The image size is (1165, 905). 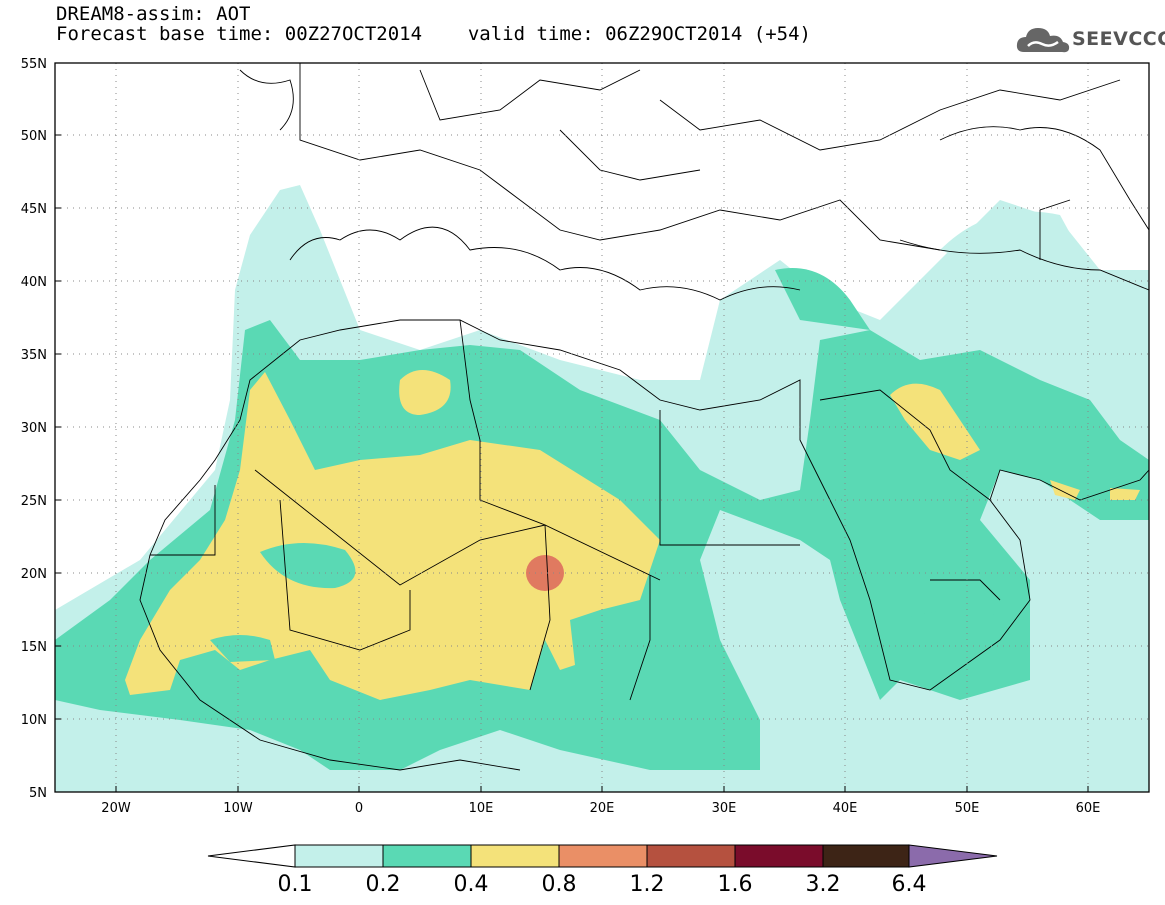 What do you see at coordinates (545, 573) in the screenshot?
I see `aot-level-0.8` at bounding box center [545, 573].